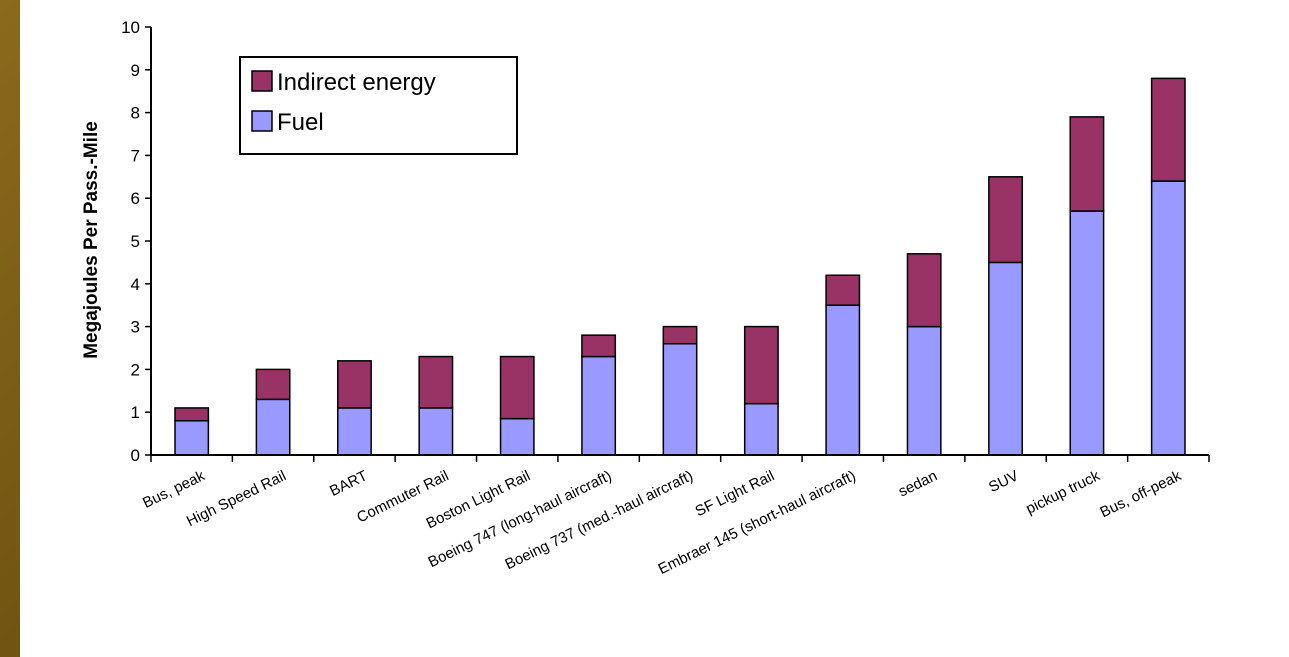  I want to click on x-category-label-10: SUV, so click(1003, 481).